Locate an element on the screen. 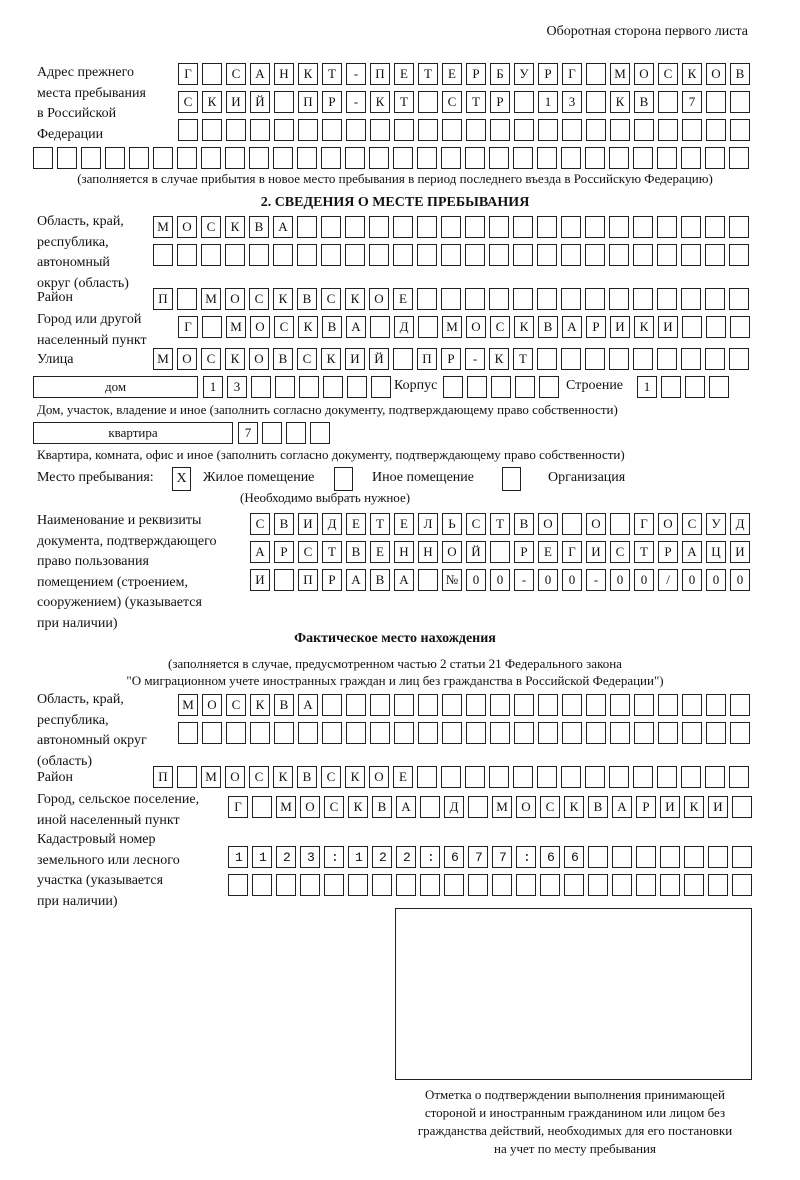 The height and width of the screenshot is (1180, 800). char-cell: Р is located at coordinates (332, 102).